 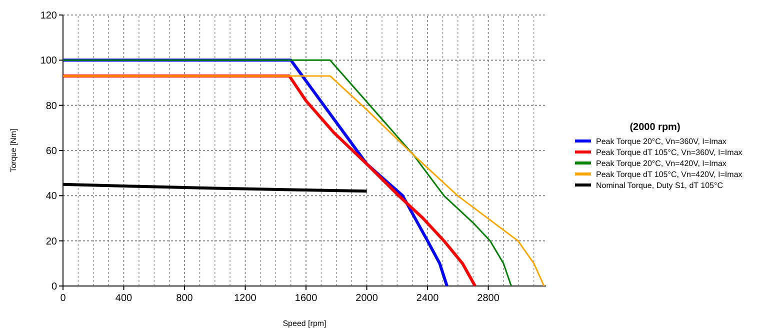 What do you see at coordinates (245, 298) in the screenshot?
I see `x-tick-label: 1200` at bounding box center [245, 298].